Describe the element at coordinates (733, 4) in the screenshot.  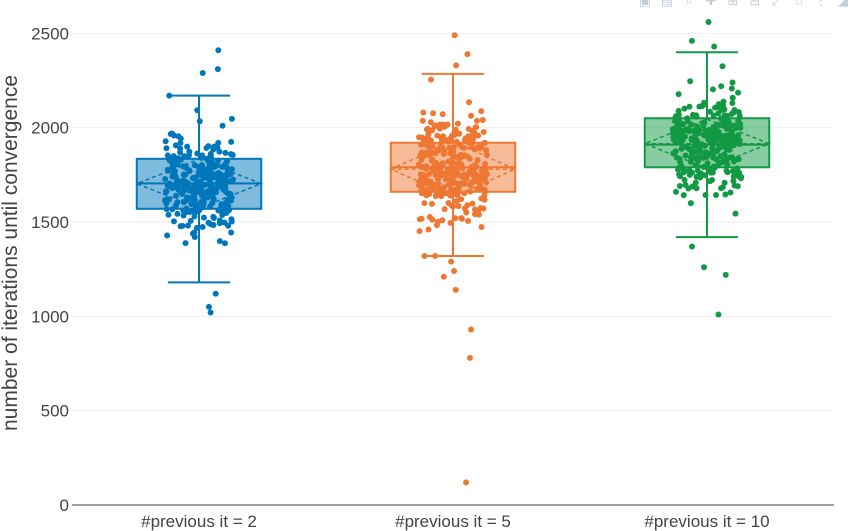
I see `zoom-in-icon: ⊞` at that location.